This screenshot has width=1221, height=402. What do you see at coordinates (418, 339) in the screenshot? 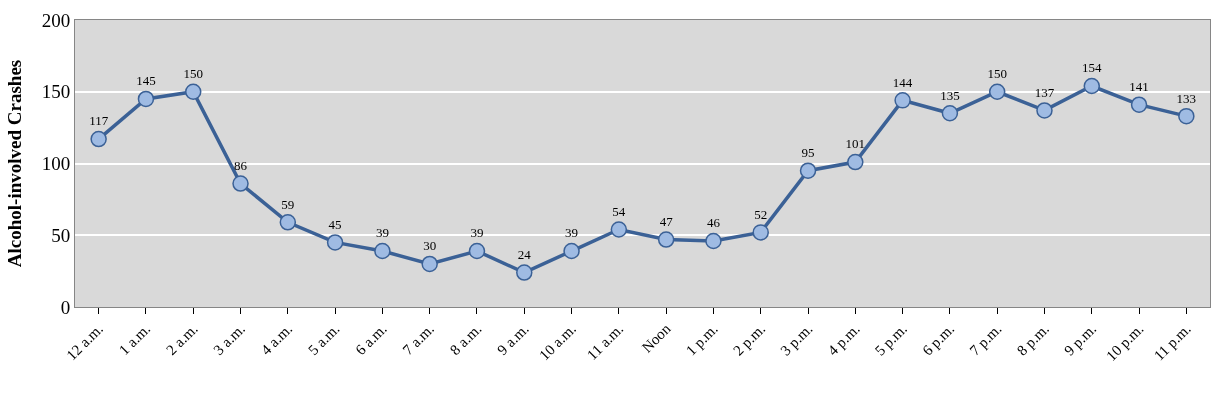
I see `x-tick-label: 7 a.m.` at bounding box center [418, 339].